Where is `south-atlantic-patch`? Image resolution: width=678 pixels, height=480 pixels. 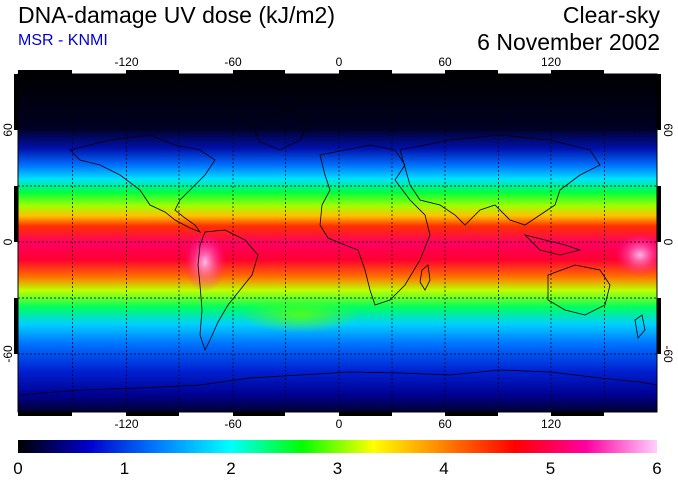
south-atlantic-patch is located at coordinates (300, 315).